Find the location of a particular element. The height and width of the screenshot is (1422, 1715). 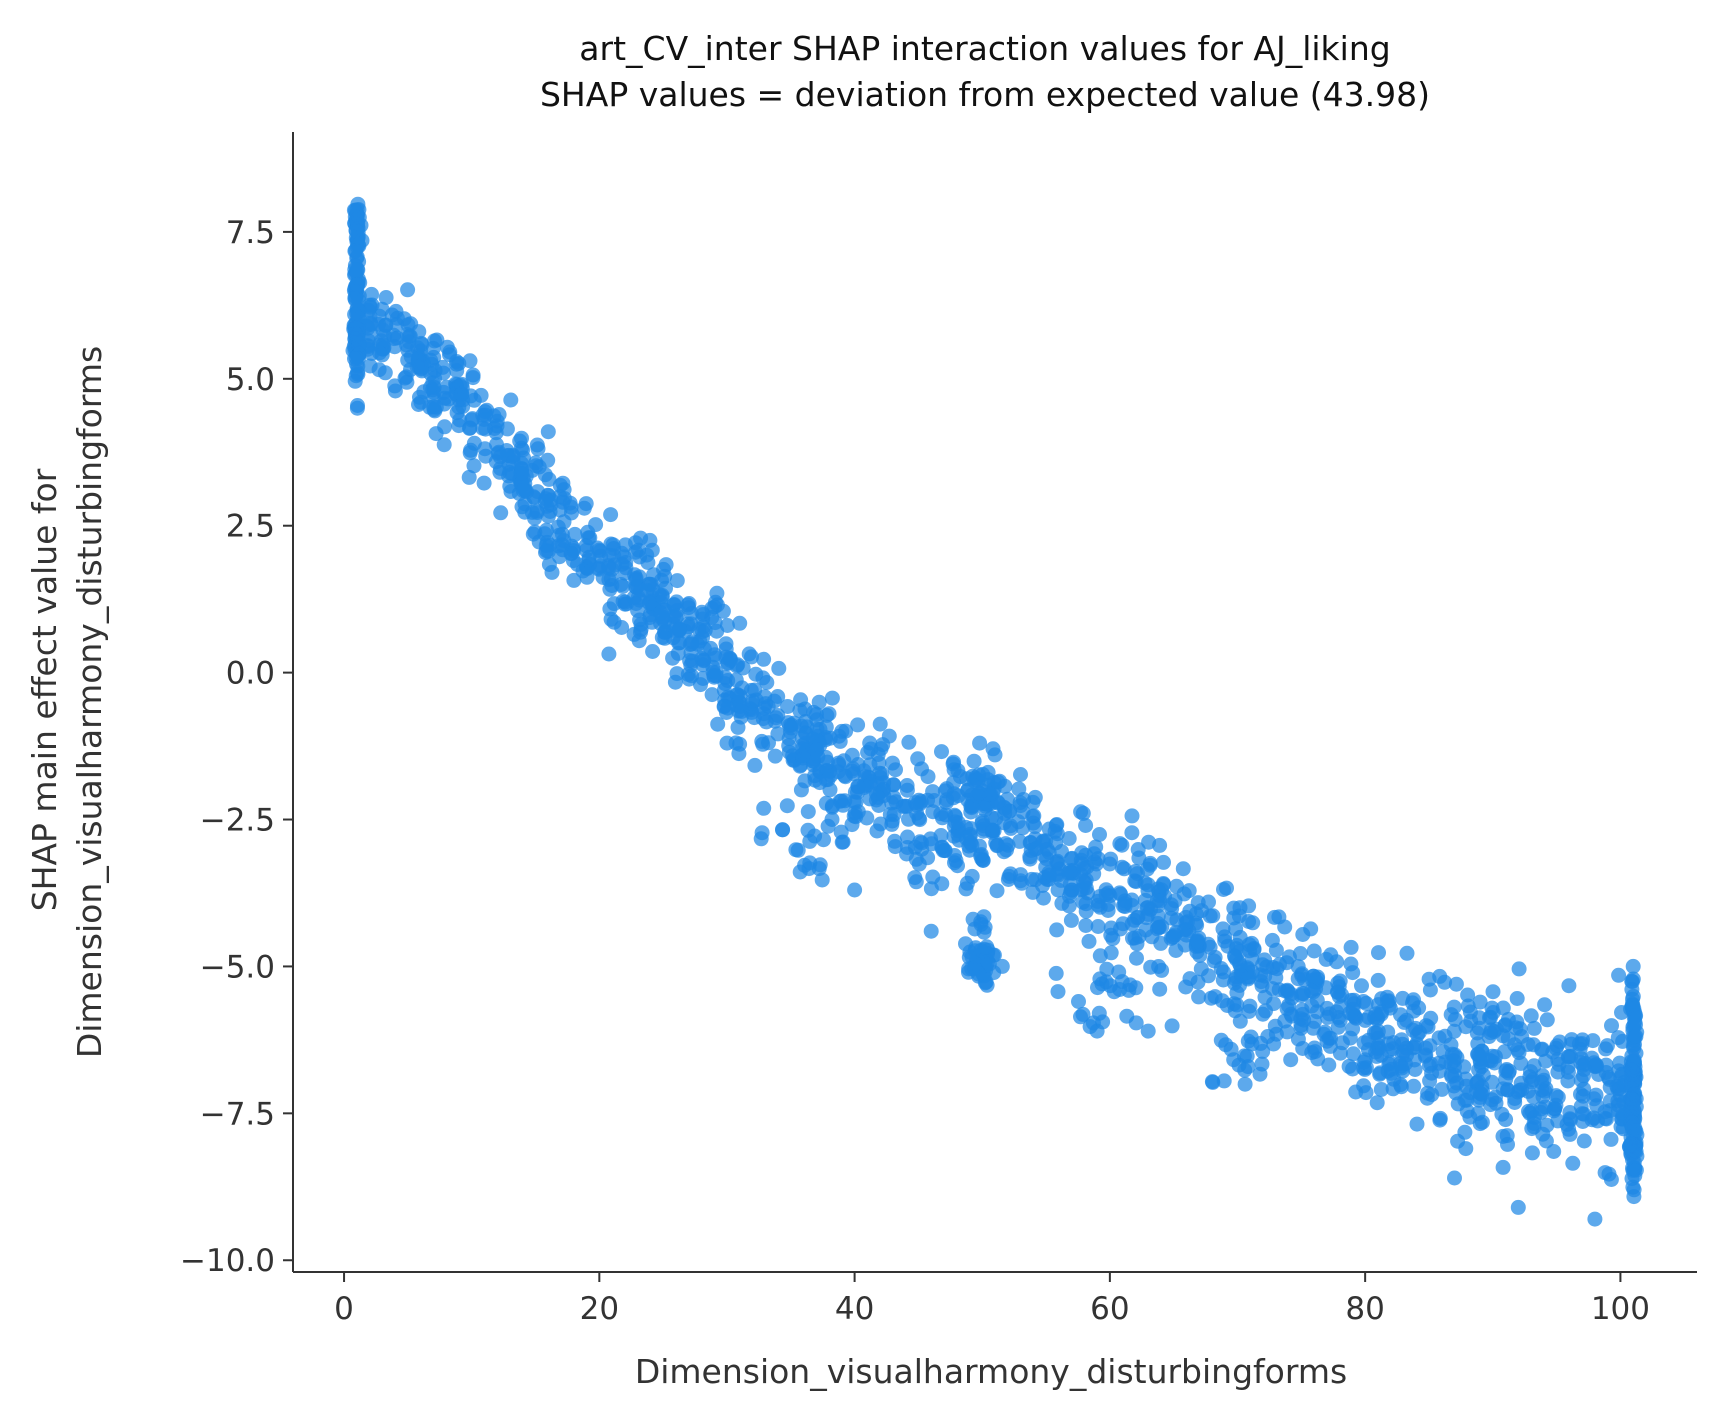

y-tick-label: 7.5 is located at coordinates (250, 233).